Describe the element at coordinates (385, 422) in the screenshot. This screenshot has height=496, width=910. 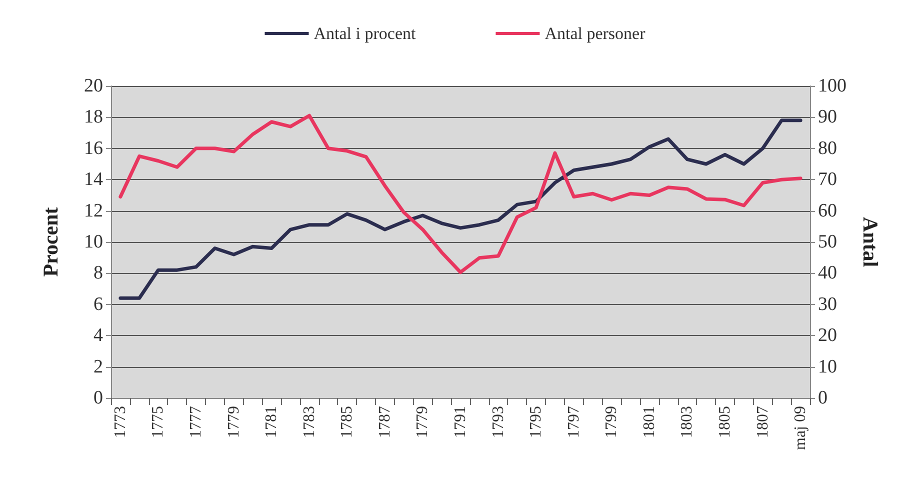
I see `x-tick-label: 1787` at that location.